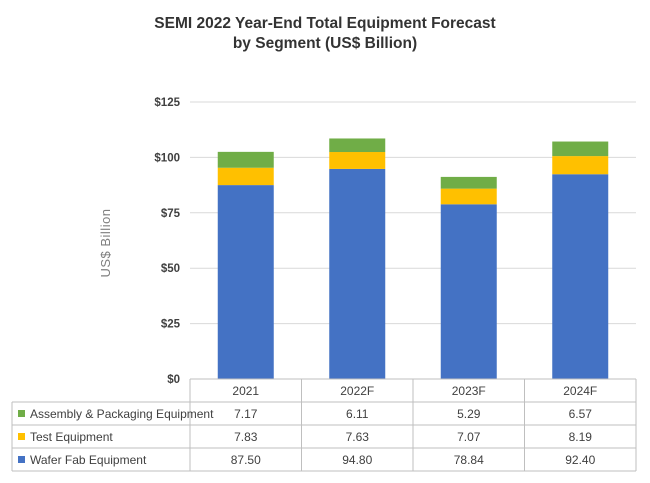  Describe the element at coordinates (580, 460) in the screenshot. I see `data-table-value: 92.40` at that location.